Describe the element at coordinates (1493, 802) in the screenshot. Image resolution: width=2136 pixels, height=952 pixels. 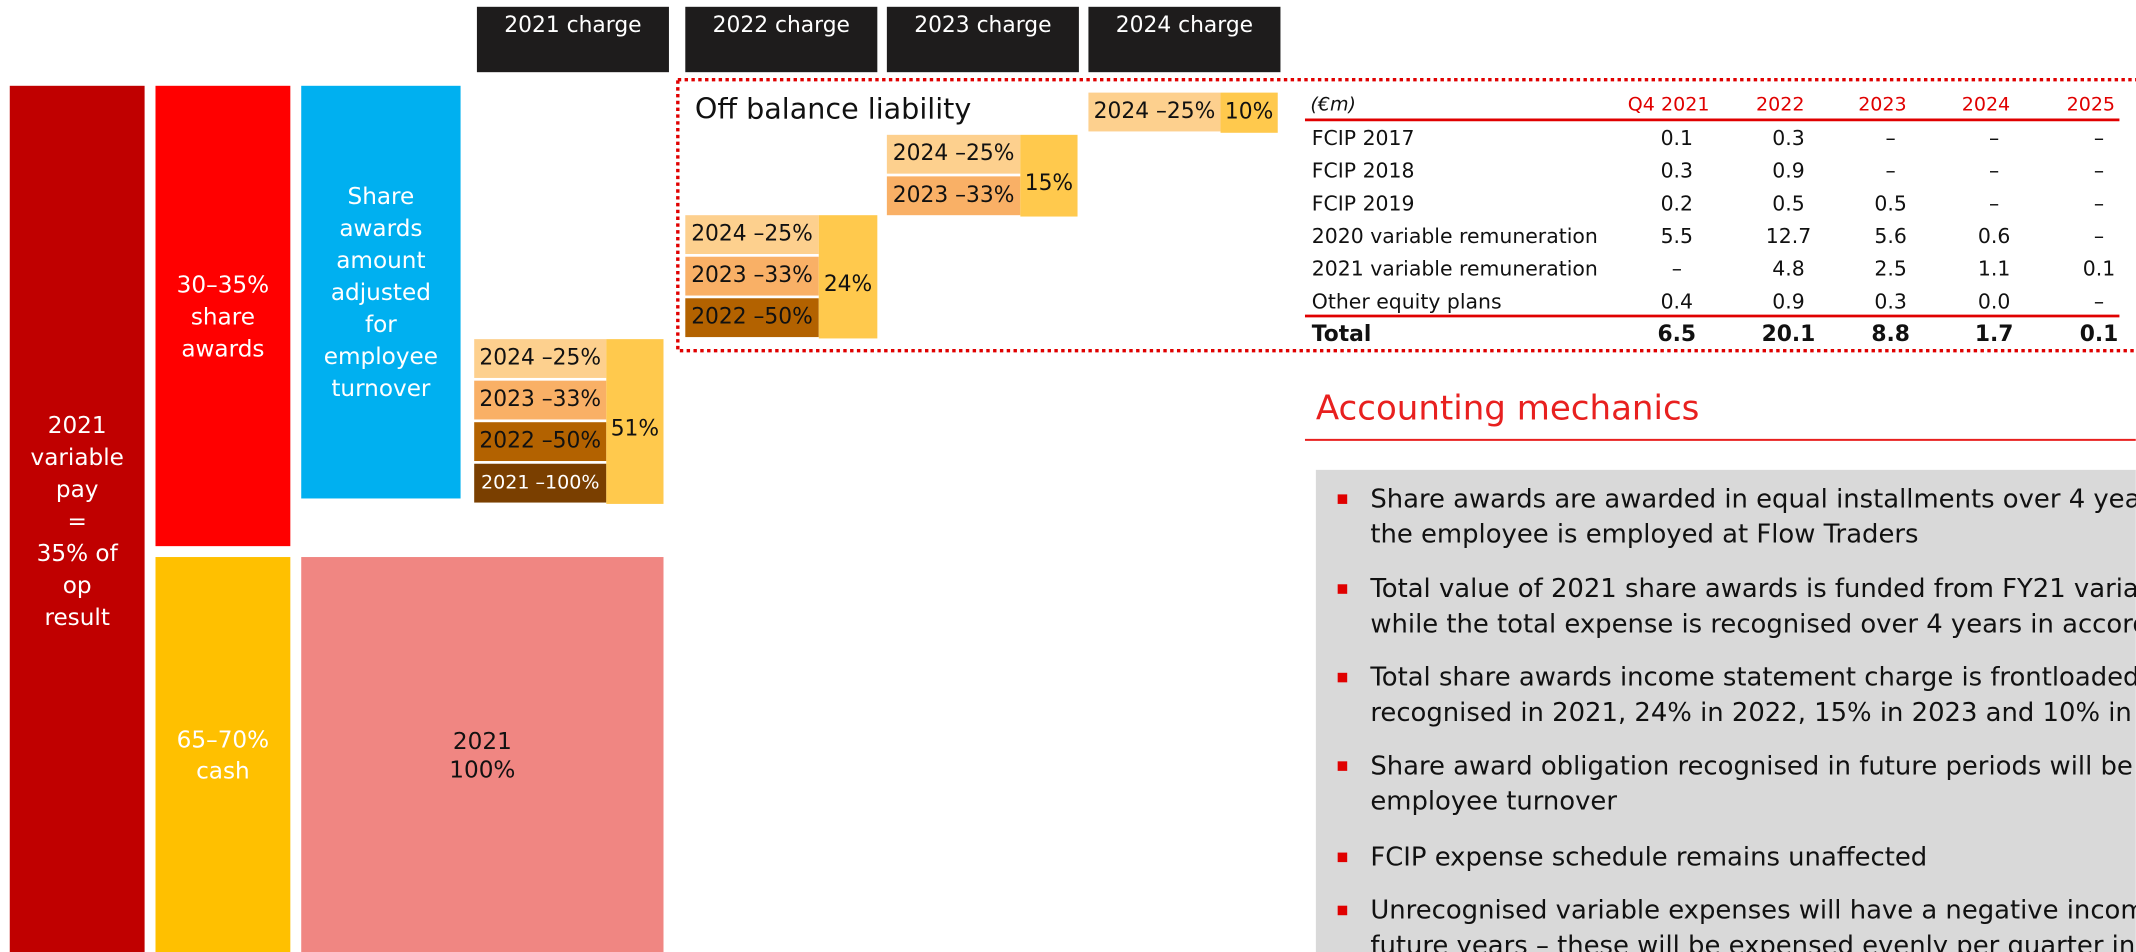
I see `bullet-text: employee turnover` at that location.